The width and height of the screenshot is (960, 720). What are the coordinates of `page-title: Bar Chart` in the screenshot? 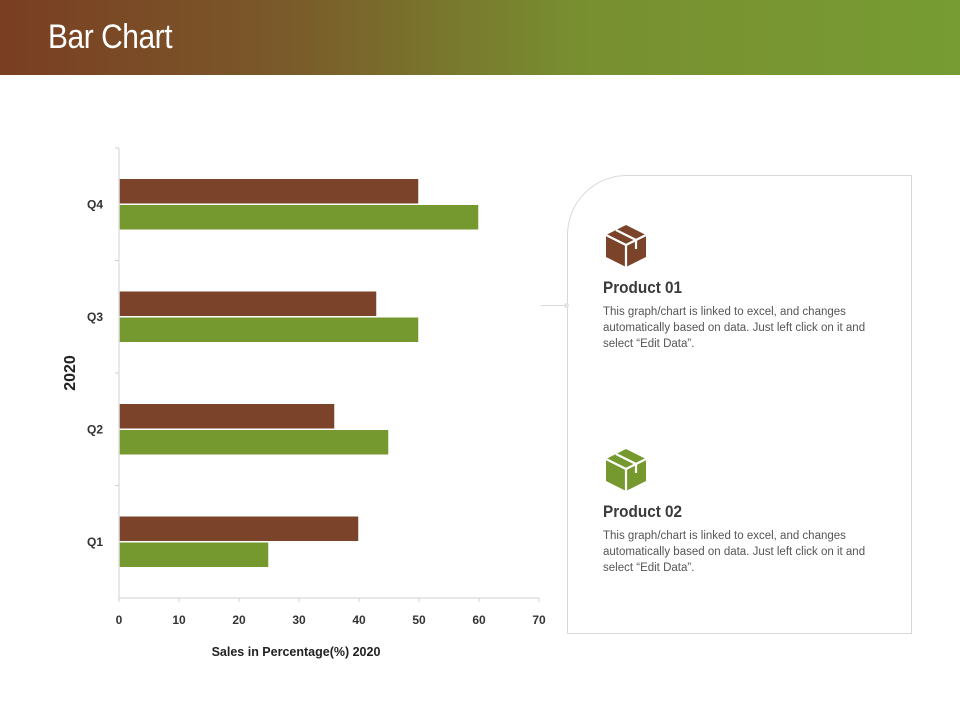 It's located at (110, 37).